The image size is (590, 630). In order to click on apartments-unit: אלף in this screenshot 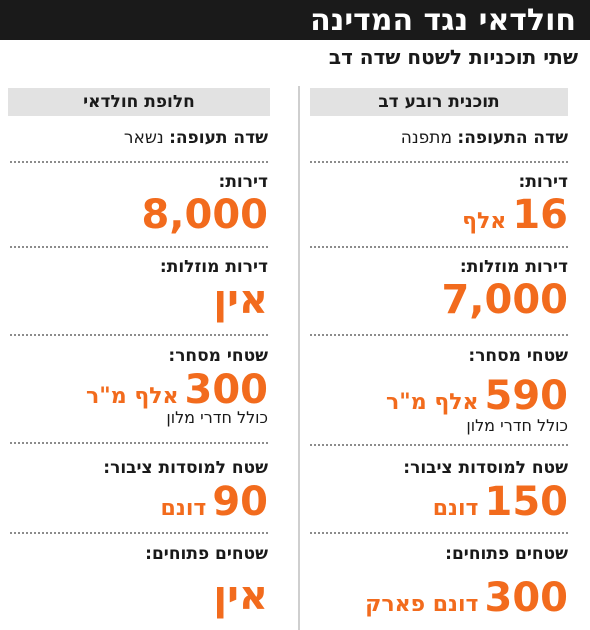, I will do `click(484, 221)`.